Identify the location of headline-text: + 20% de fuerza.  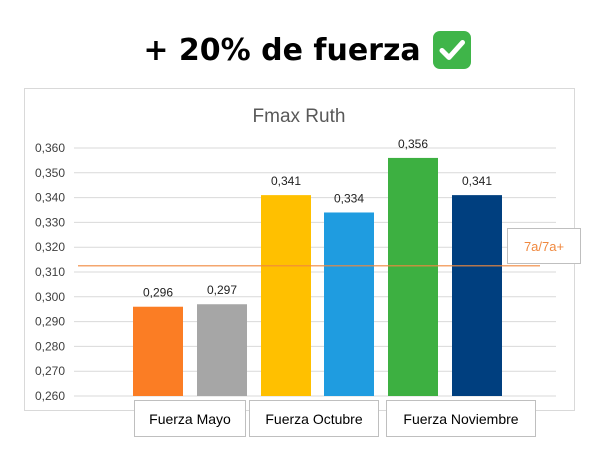
(282, 50).